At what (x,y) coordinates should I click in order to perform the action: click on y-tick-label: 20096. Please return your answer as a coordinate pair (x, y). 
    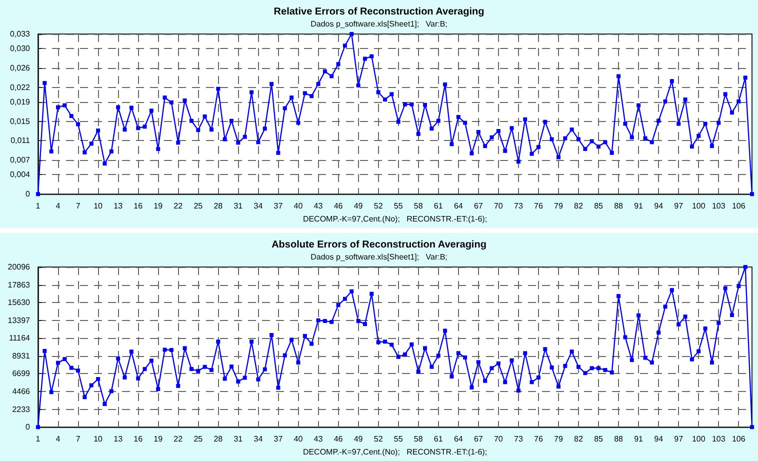
    Looking at the image, I should click on (19, 267).